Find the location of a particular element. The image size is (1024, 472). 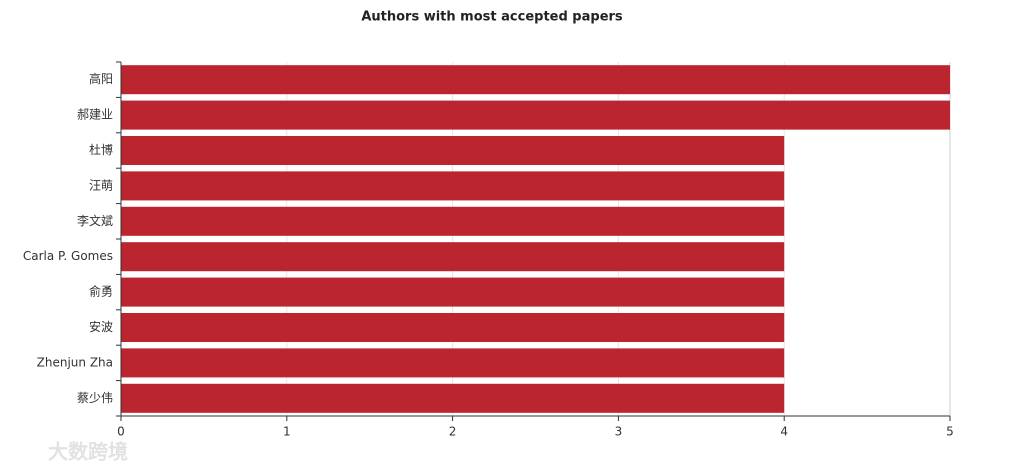

x-tick-label: 4 is located at coordinates (784, 432).